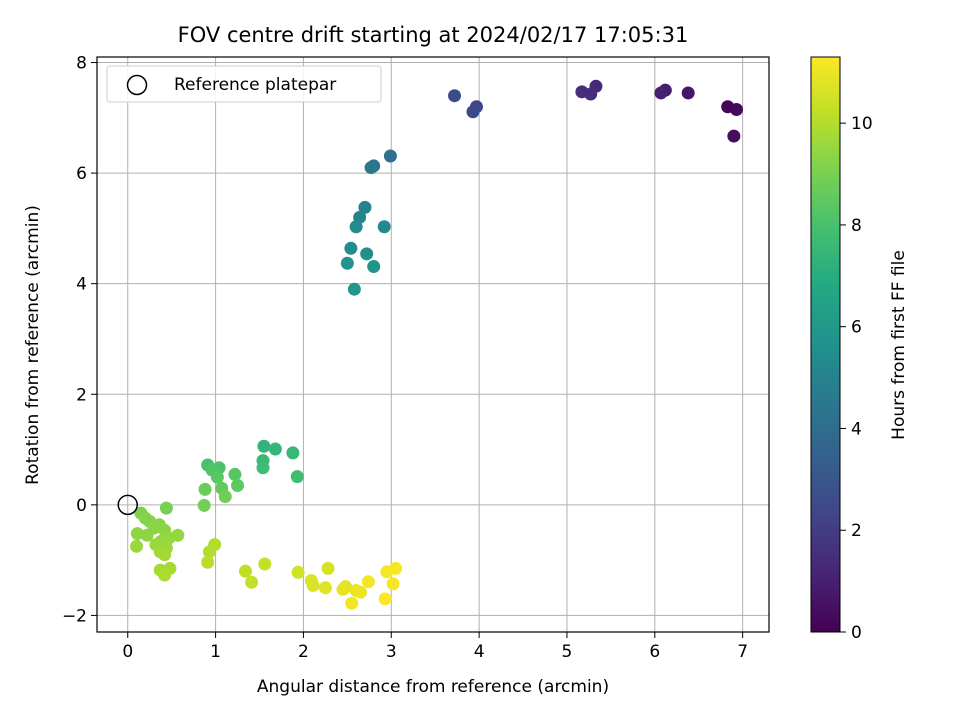  What do you see at coordinates (303, 652) in the screenshot?
I see `x-tick-label: 2` at bounding box center [303, 652].